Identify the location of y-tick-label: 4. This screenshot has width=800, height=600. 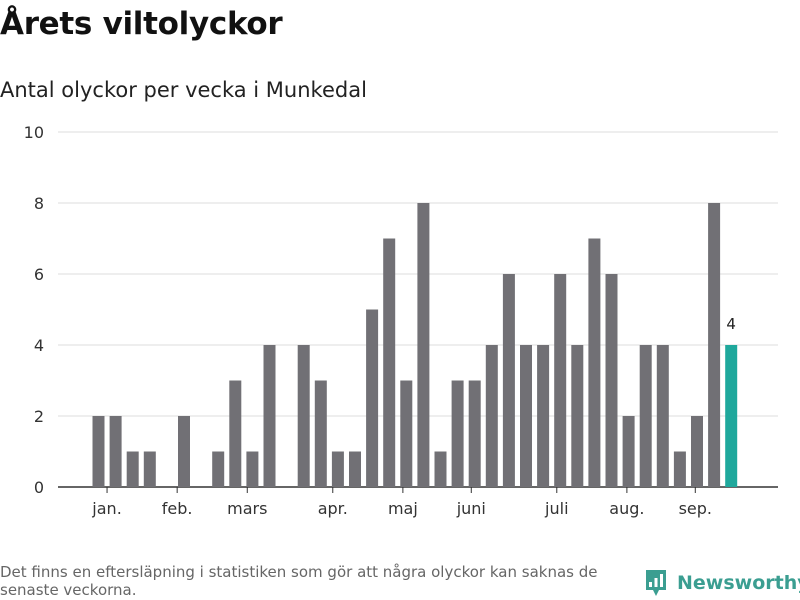
(39, 345).